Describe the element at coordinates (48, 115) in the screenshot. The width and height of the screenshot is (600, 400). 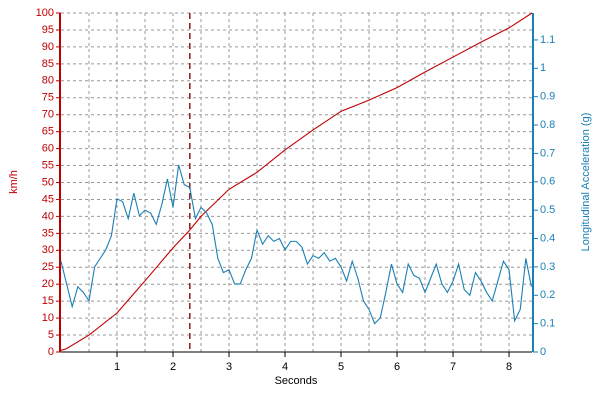
I see `y-tick-label: 70` at that location.